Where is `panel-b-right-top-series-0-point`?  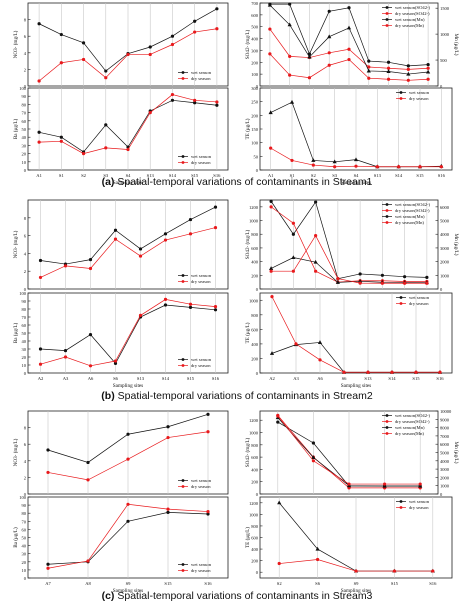 panel-b-right-top-series-0-point is located at coordinates (427, 277).